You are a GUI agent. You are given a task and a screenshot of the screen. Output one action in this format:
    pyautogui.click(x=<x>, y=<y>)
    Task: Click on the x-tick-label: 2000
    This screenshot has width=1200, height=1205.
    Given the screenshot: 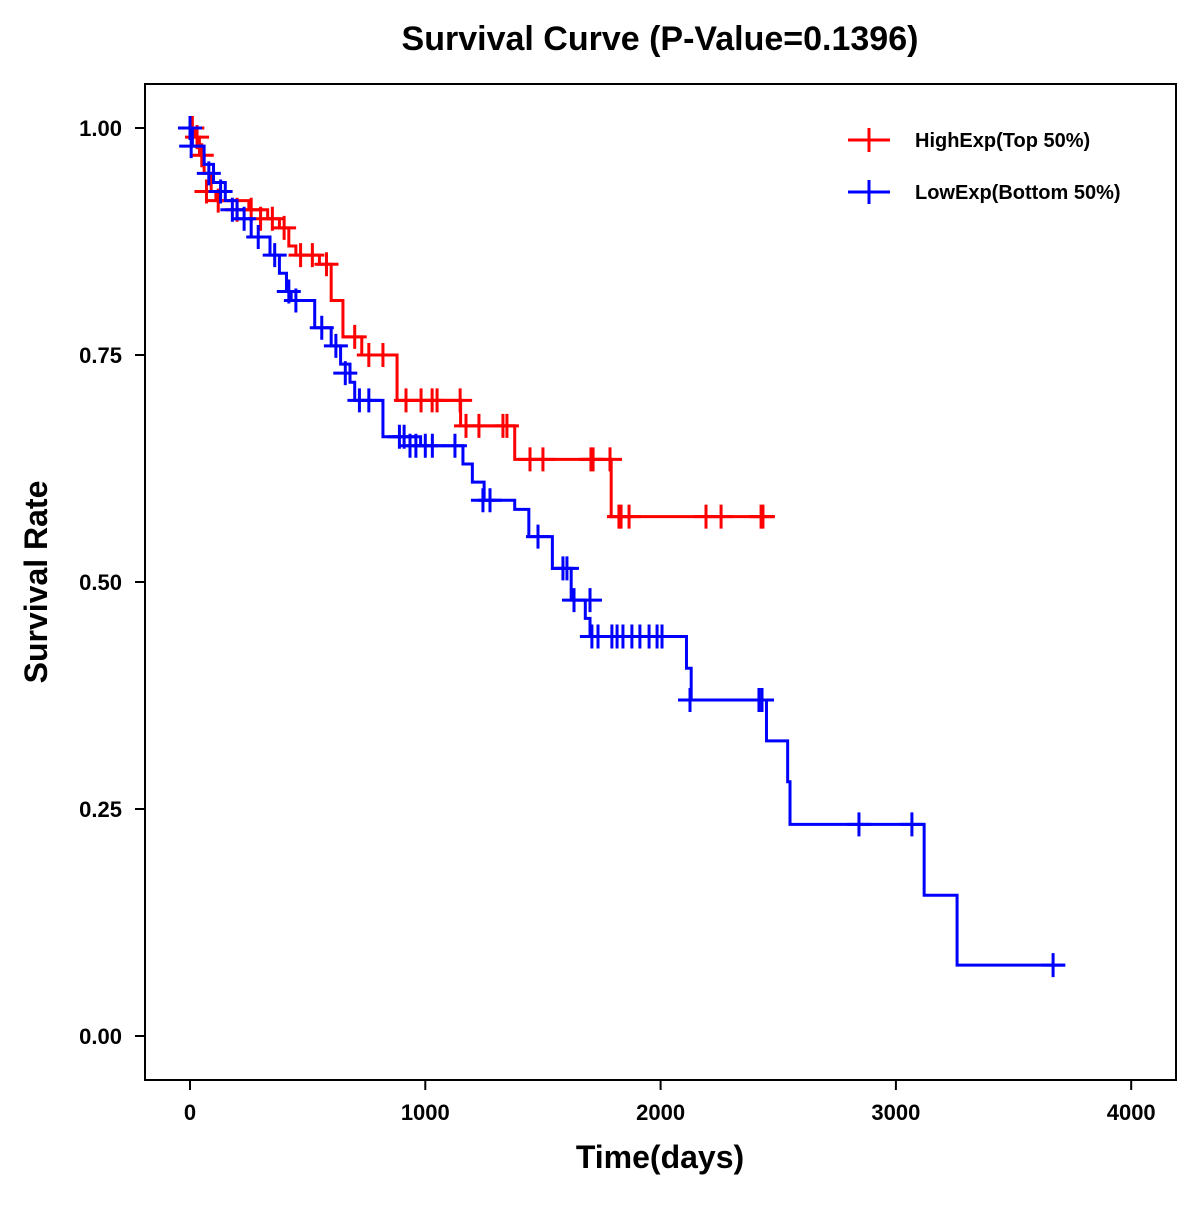 What is the action you would take?
    pyautogui.click(x=660, y=1112)
    